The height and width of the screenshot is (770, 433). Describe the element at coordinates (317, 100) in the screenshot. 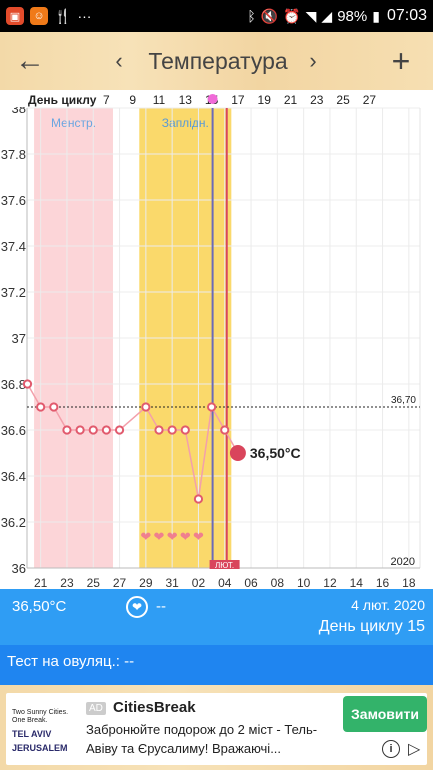

I see `cycle-day-label: 23` at that location.